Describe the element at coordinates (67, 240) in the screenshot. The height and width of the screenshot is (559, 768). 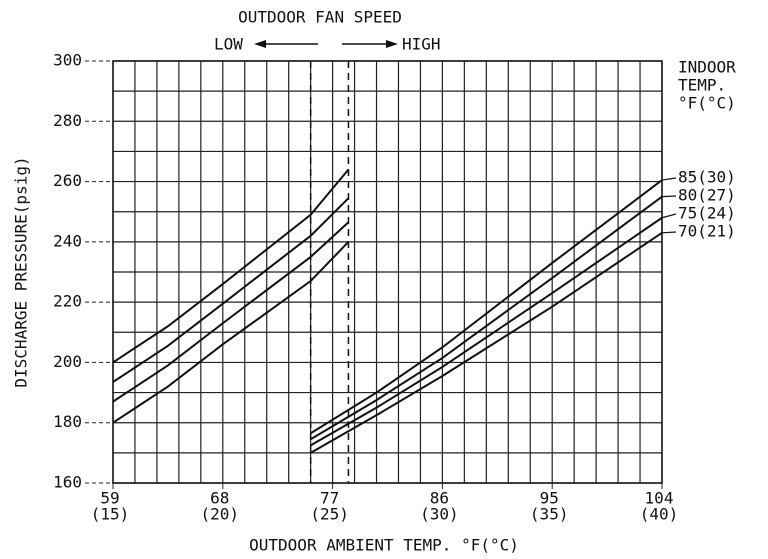
I see `y-tick-label: 240` at that location.